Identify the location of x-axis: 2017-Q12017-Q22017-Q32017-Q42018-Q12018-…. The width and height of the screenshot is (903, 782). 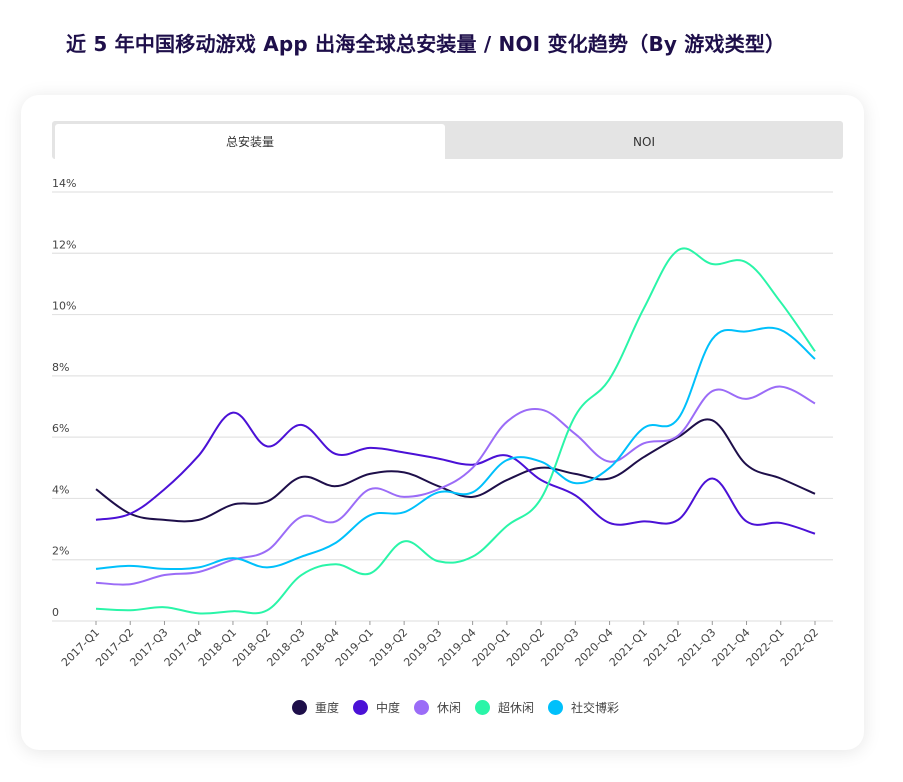
(440, 645).